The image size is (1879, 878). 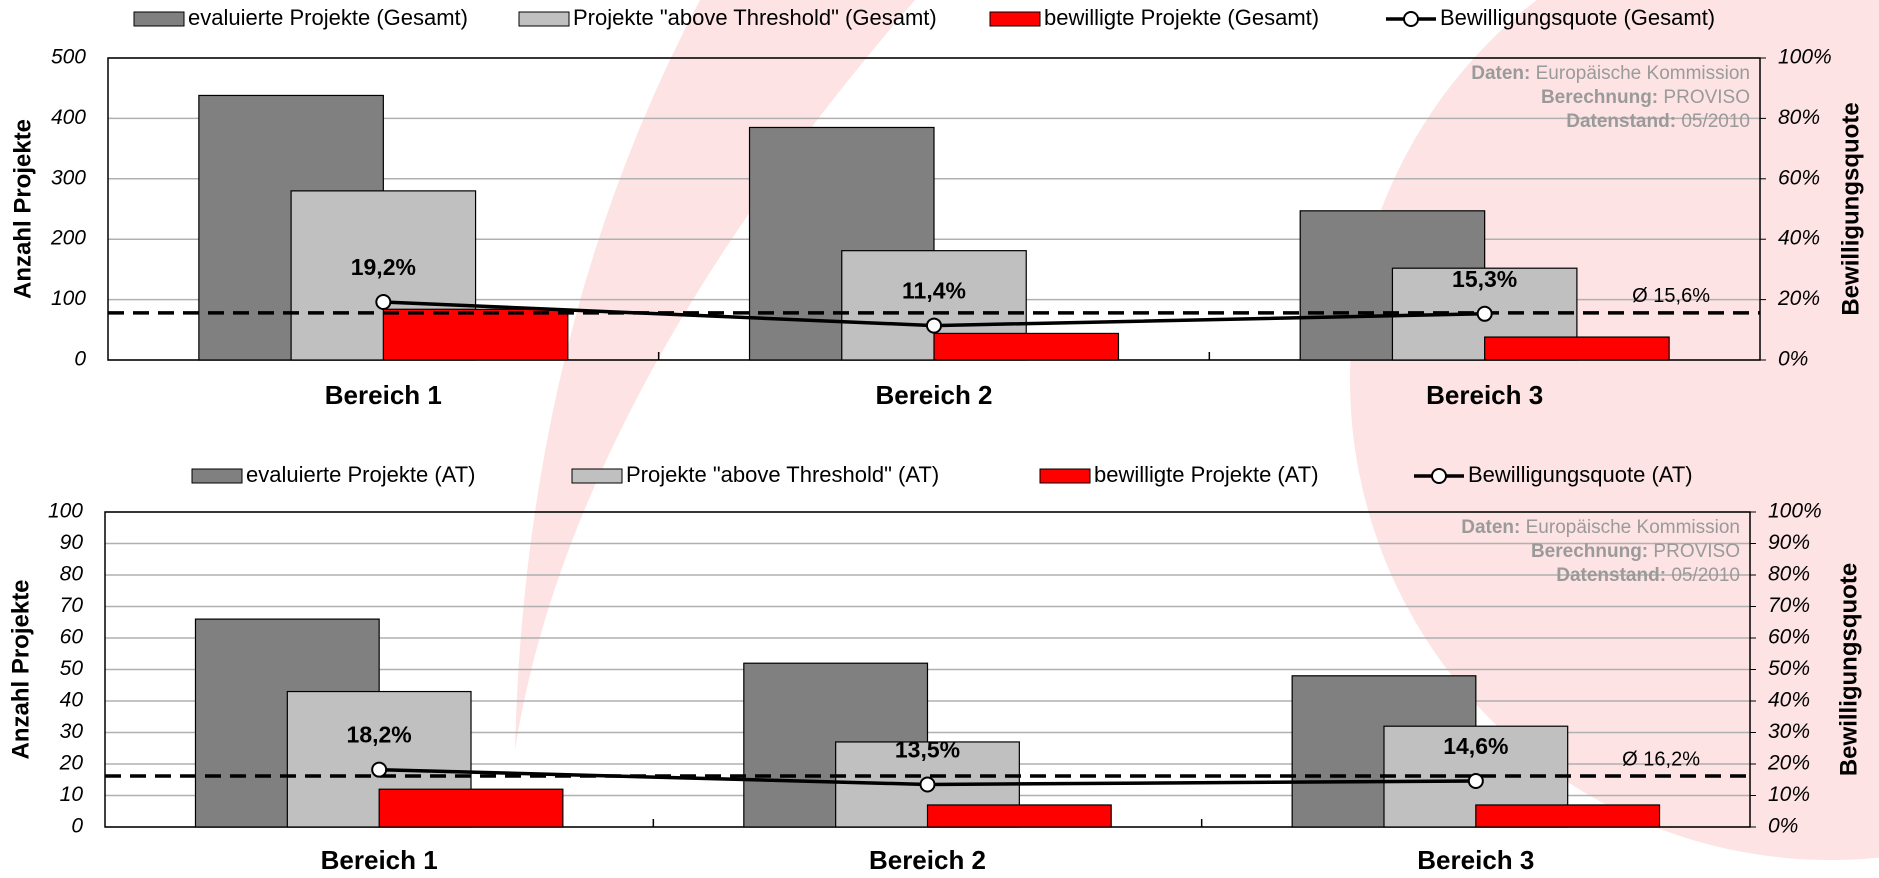 I want to click on y-tick-label: 500, so click(x=68, y=57).